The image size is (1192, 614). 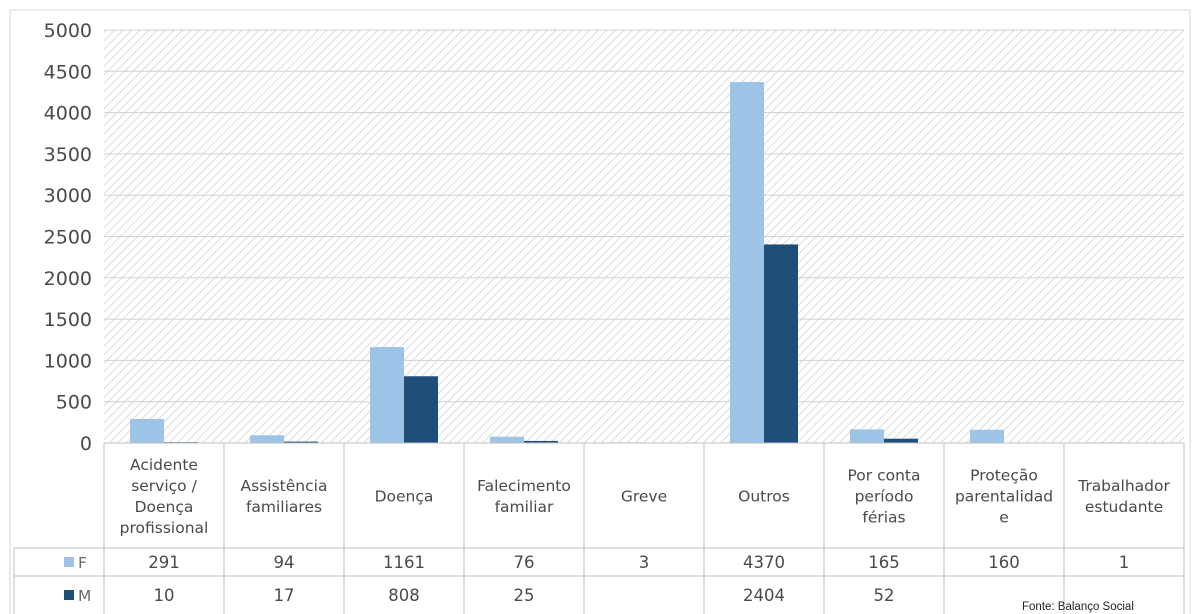 I want to click on legend-label-F: F, so click(x=82, y=563).